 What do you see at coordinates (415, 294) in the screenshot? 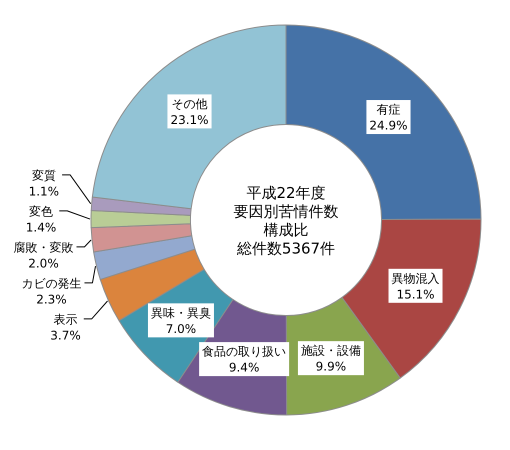
I see `data-label: 15.1%` at bounding box center [415, 294].